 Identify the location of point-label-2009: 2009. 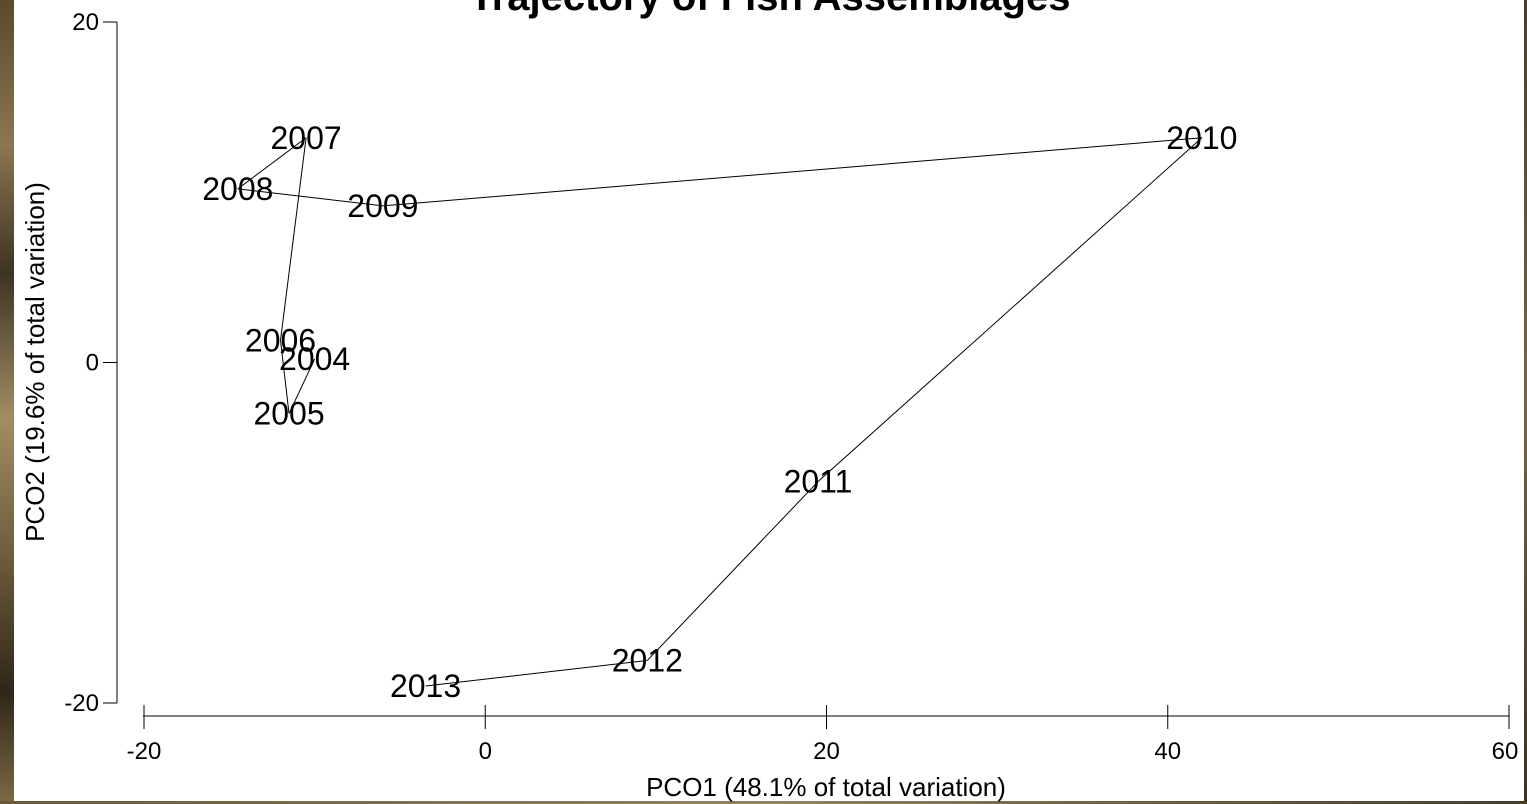
(382, 206).